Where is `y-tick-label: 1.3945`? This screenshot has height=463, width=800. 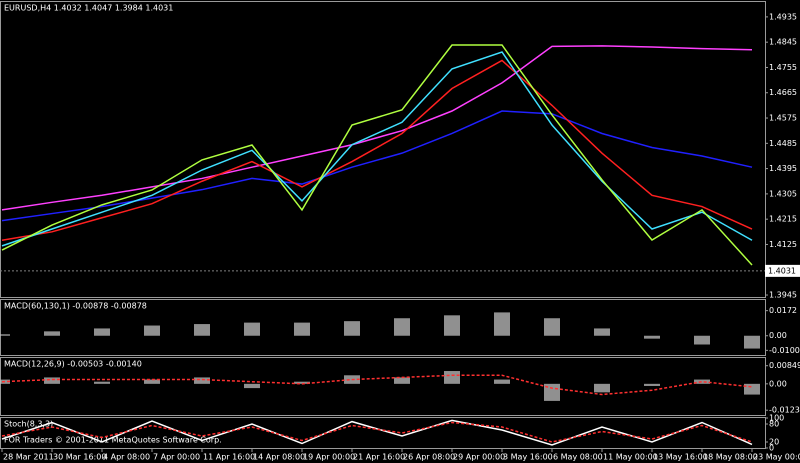
y-tick-label: 1.3945 is located at coordinates (783, 295).